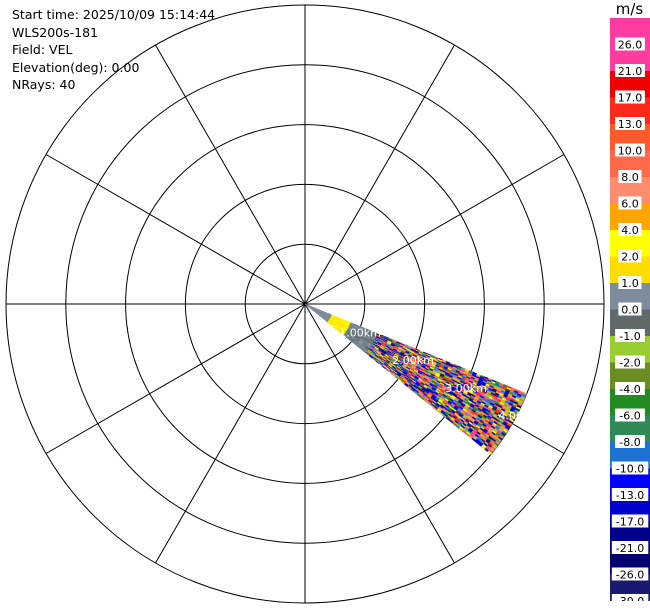 The image size is (650, 610). I want to click on colorbar-tick-label: 2.0, so click(630, 257).